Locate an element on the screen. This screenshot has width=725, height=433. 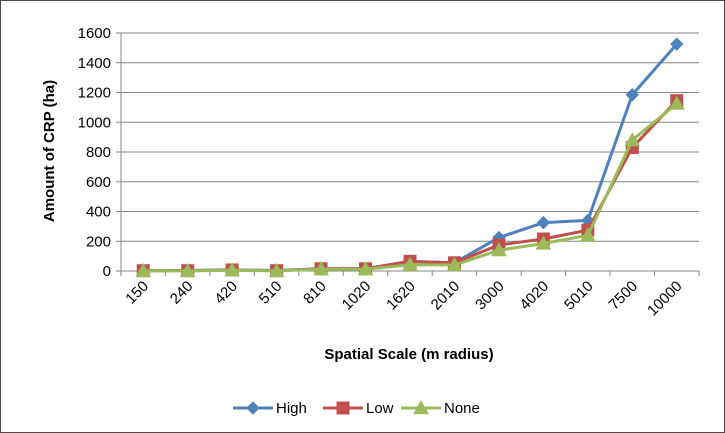
legend: High Low None is located at coordinates (356, 408).